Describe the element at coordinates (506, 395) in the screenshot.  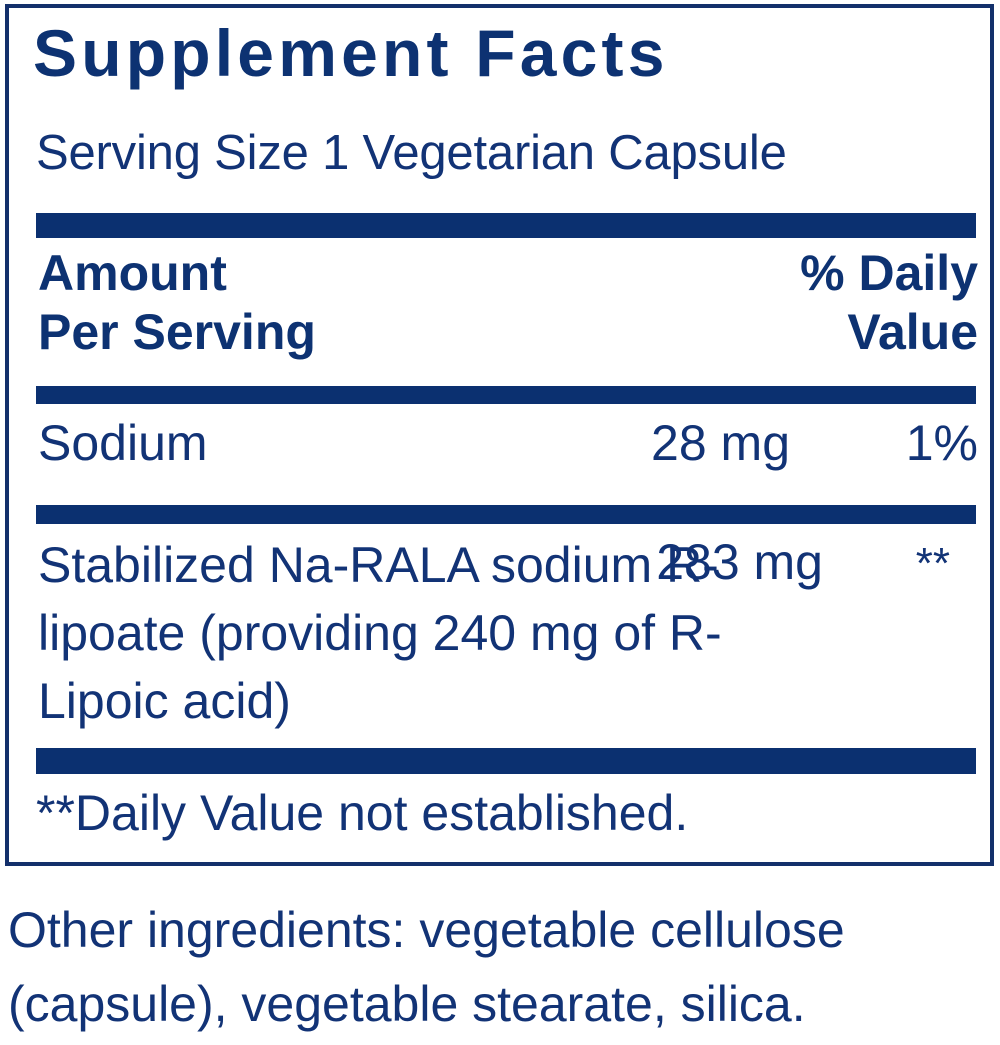
I see `rule-below-column-header` at that location.